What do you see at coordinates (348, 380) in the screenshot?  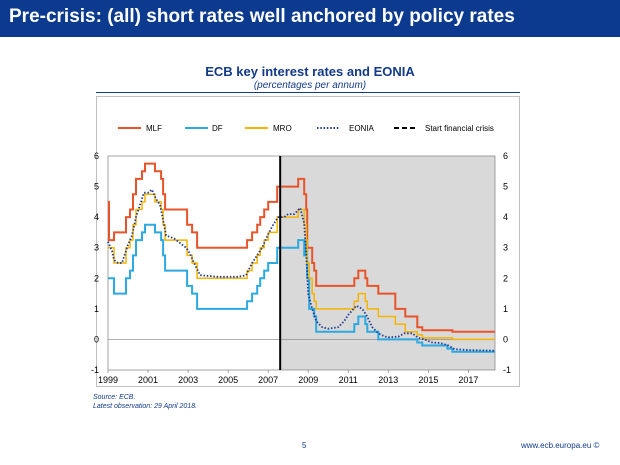 I see `x-tick-label: 2011` at bounding box center [348, 380].